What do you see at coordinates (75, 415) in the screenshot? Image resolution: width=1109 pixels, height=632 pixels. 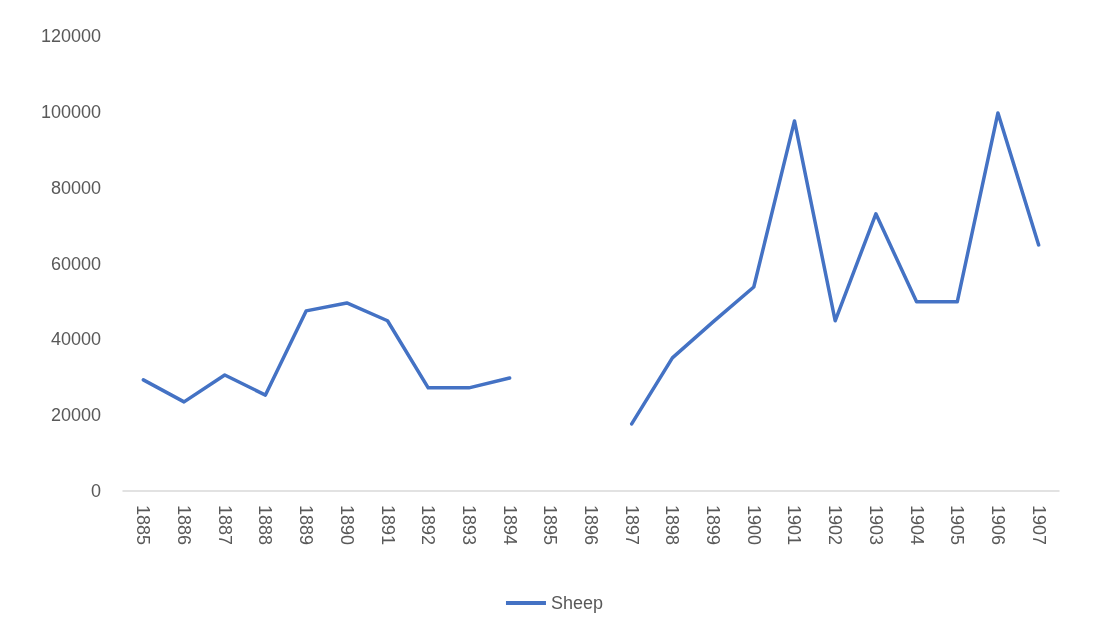 I see `y-tick-label: 20000` at bounding box center [75, 415].